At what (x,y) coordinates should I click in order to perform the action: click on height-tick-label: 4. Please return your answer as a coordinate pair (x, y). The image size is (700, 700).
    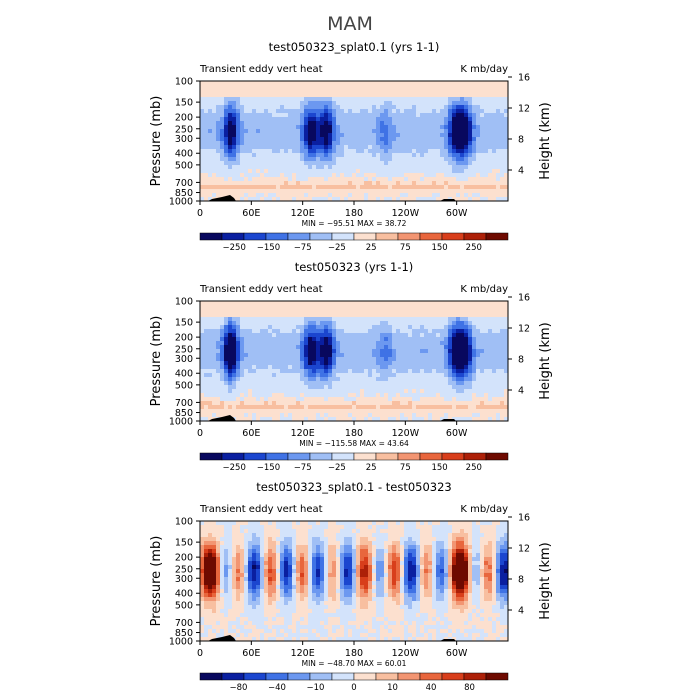
    Looking at the image, I should click on (521, 391).